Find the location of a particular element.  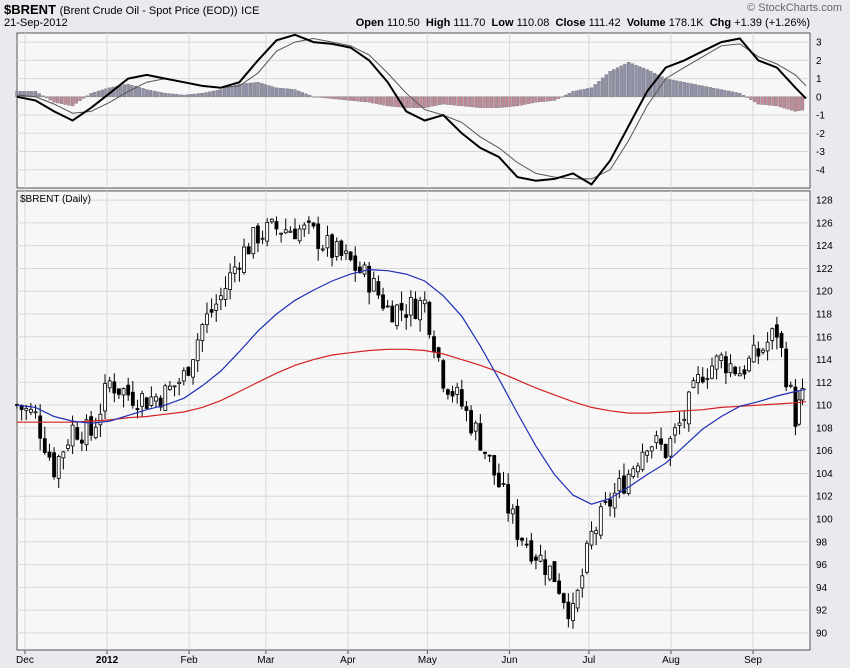

price-y-tick-label: 122 is located at coordinates (824, 269).